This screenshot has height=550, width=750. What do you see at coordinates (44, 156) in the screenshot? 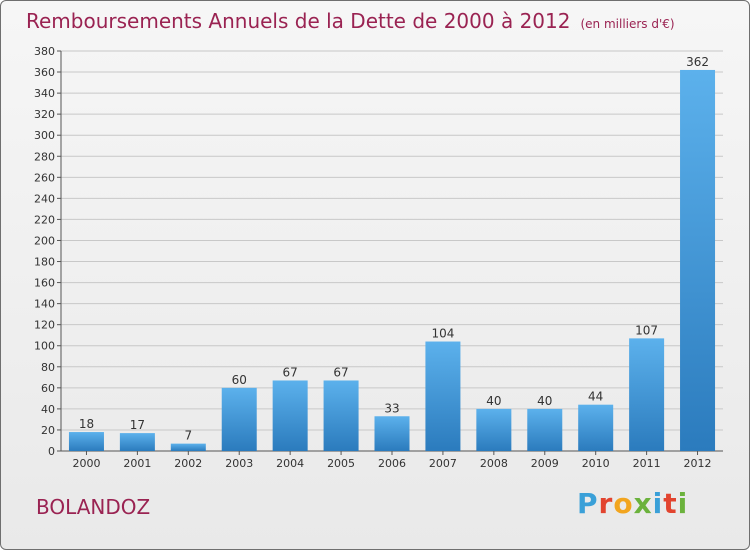
I see `y-tick-label: 280` at bounding box center [44, 156].